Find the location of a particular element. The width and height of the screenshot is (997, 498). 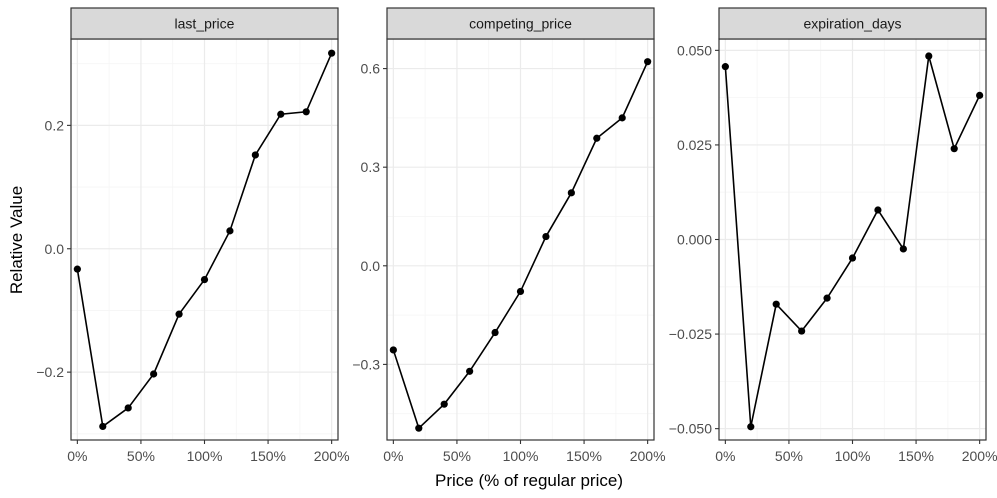

y-tick-label: 0.6 is located at coordinates (371, 69).